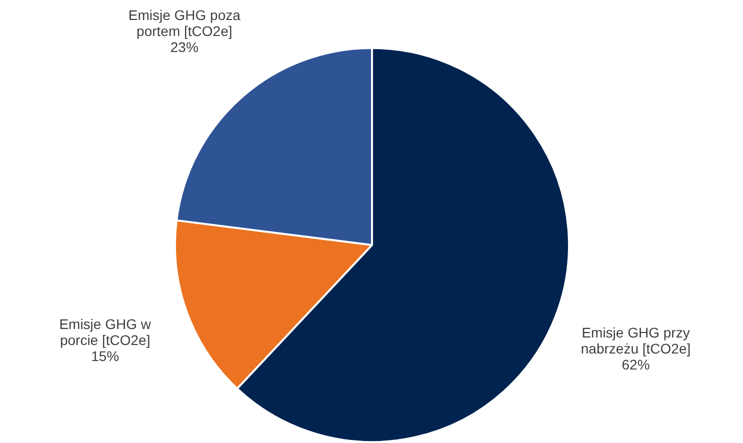 The image size is (743, 443). What do you see at coordinates (636, 364) in the screenshot?
I see `data-label: 62%` at bounding box center [636, 364].